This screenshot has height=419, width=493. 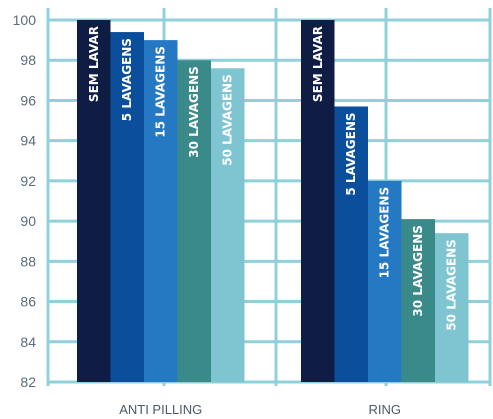 I want to click on bar-ring-sem-lavar, so click(x=318, y=201).